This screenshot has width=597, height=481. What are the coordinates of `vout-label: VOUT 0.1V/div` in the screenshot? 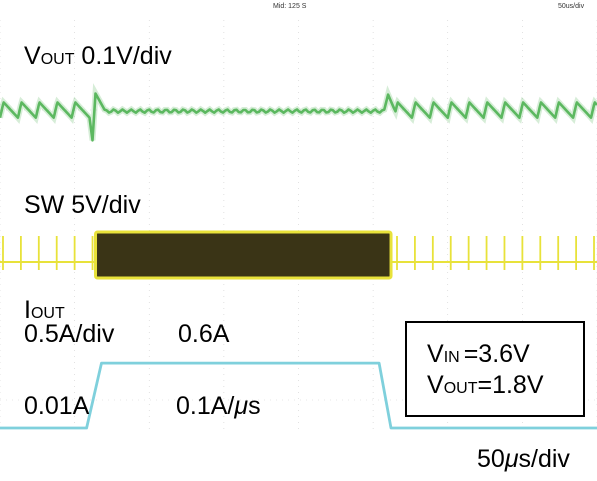 It's located at (98, 56).